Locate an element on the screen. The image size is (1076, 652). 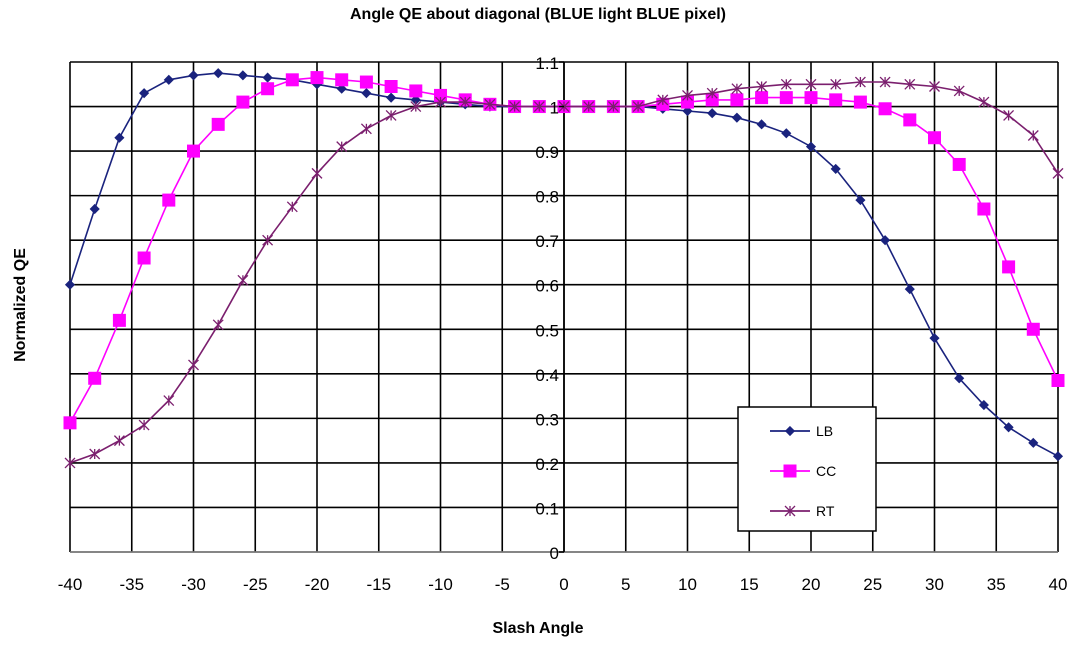
legend-item-lb: LB is located at coordinates (801, 431).